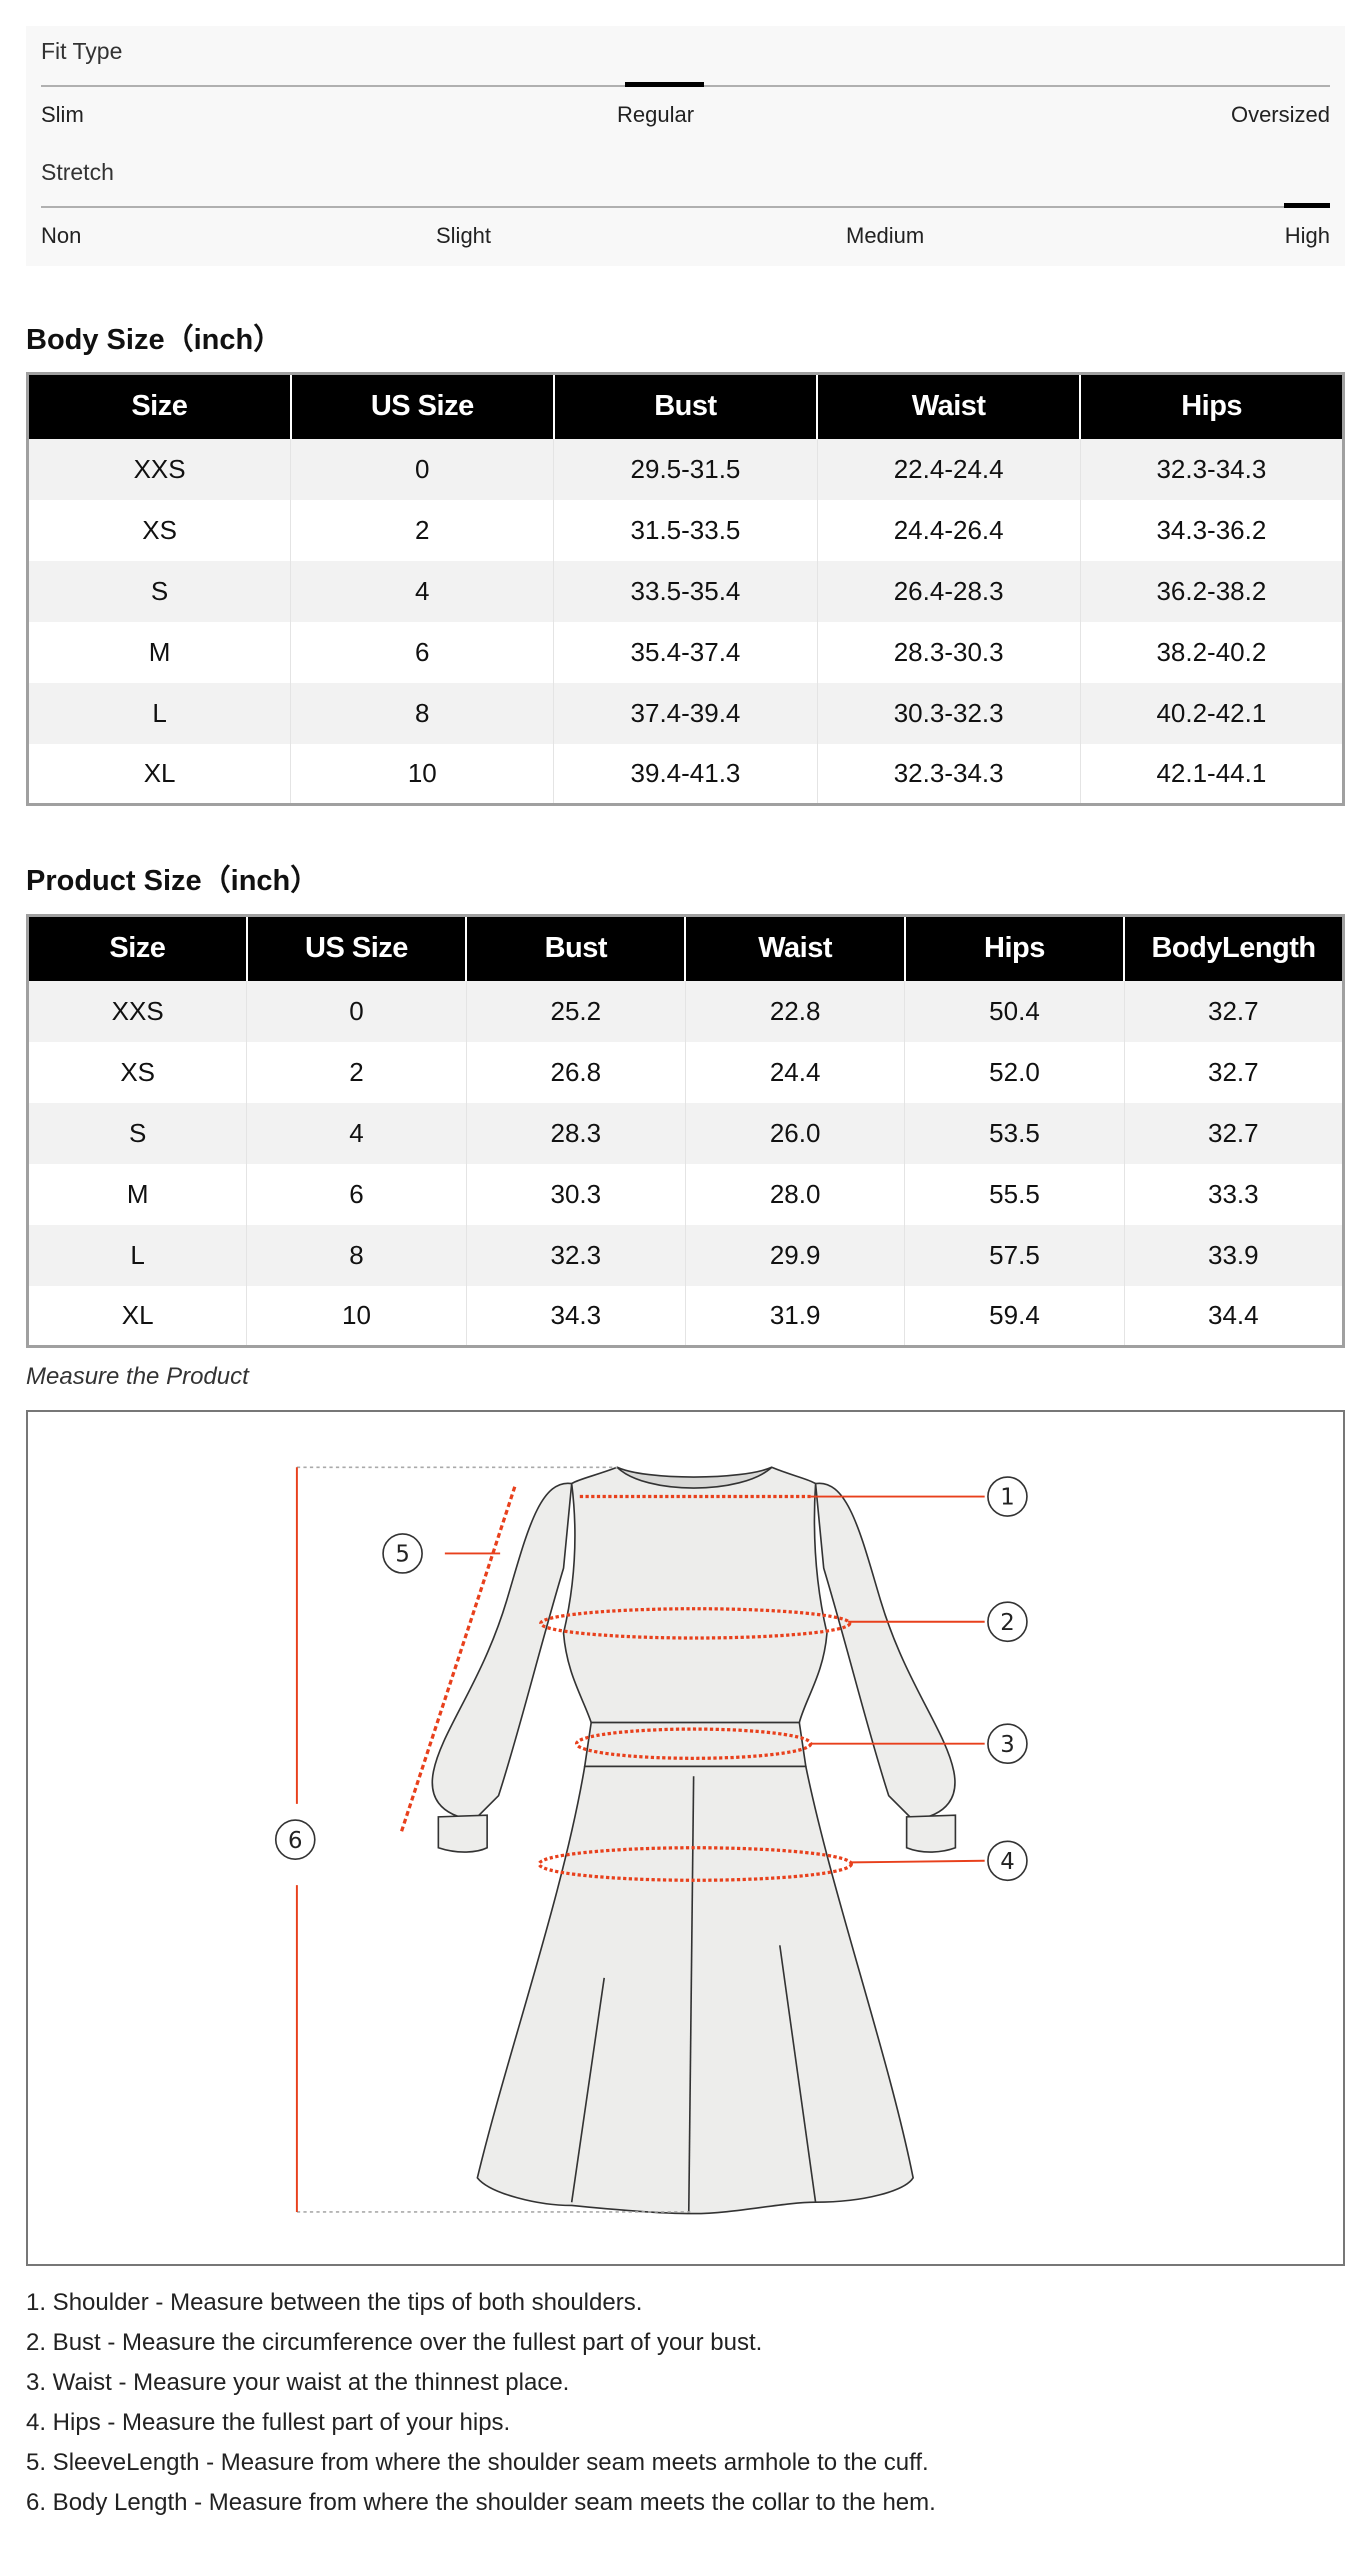 The image size is (1371, 2560). I want to click on table-cell: 25.2, so click(575, 1011).